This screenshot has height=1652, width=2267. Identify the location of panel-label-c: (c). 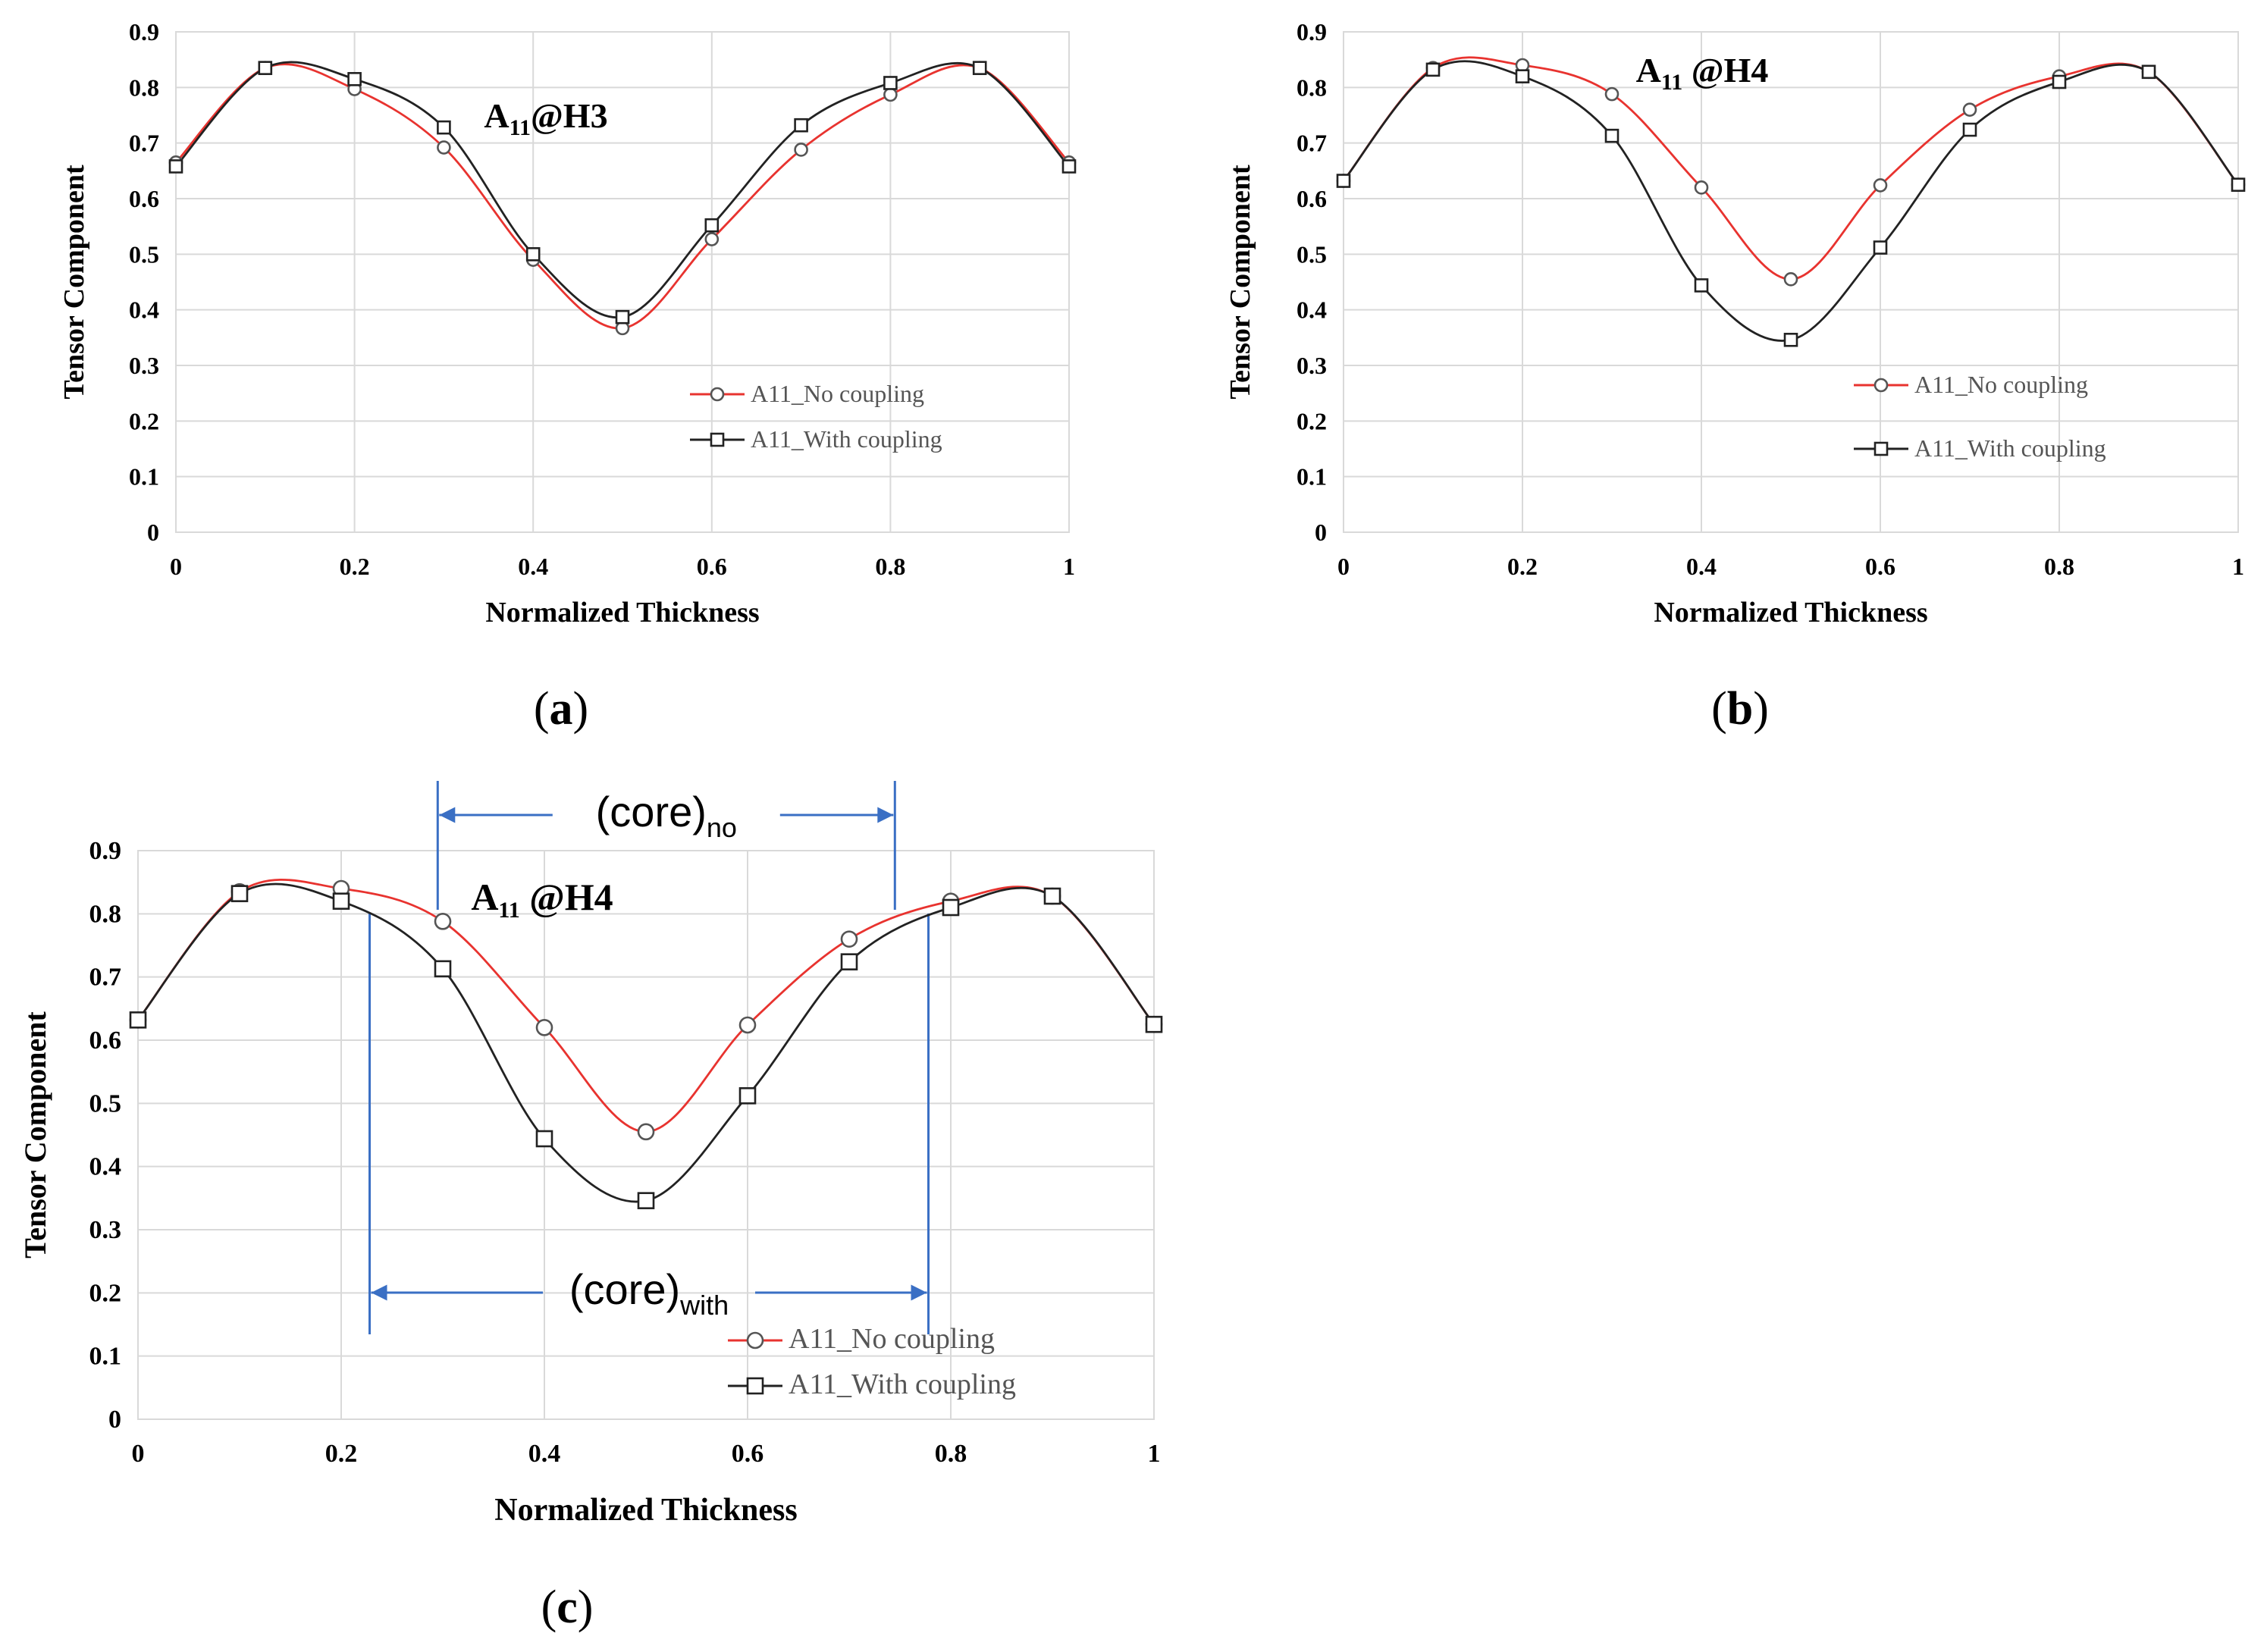
(567, 1607).